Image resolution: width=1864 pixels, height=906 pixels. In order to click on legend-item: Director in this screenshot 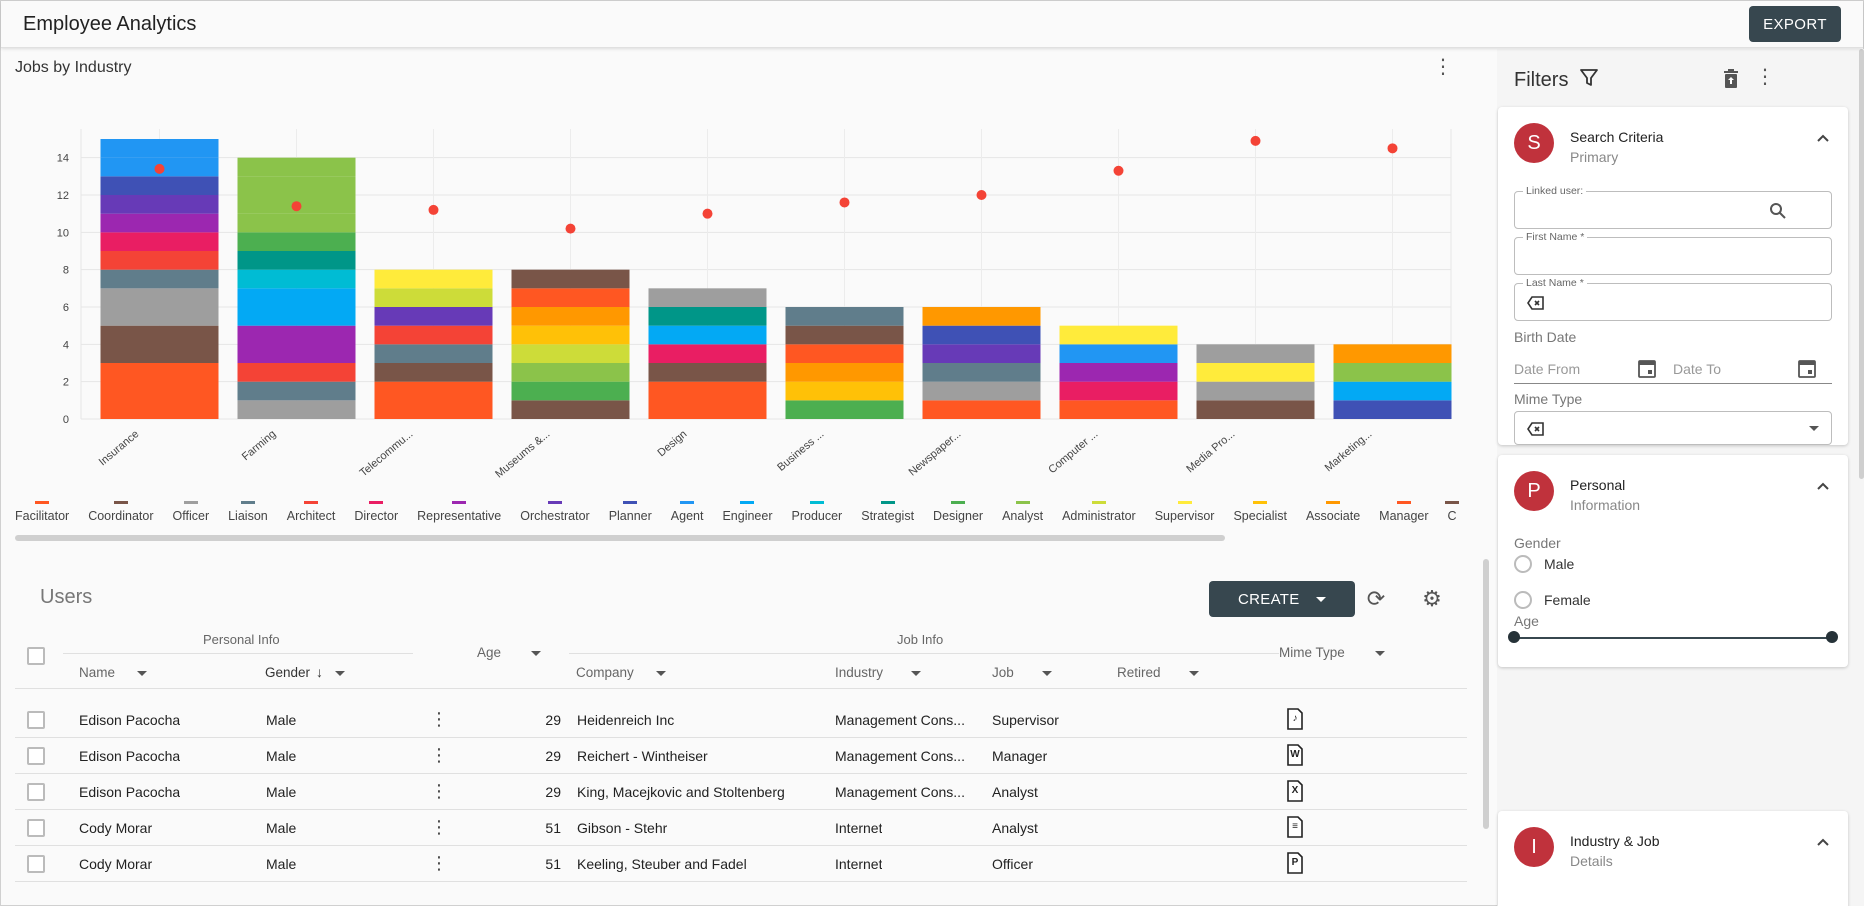, I will do `click(376, 511)`.